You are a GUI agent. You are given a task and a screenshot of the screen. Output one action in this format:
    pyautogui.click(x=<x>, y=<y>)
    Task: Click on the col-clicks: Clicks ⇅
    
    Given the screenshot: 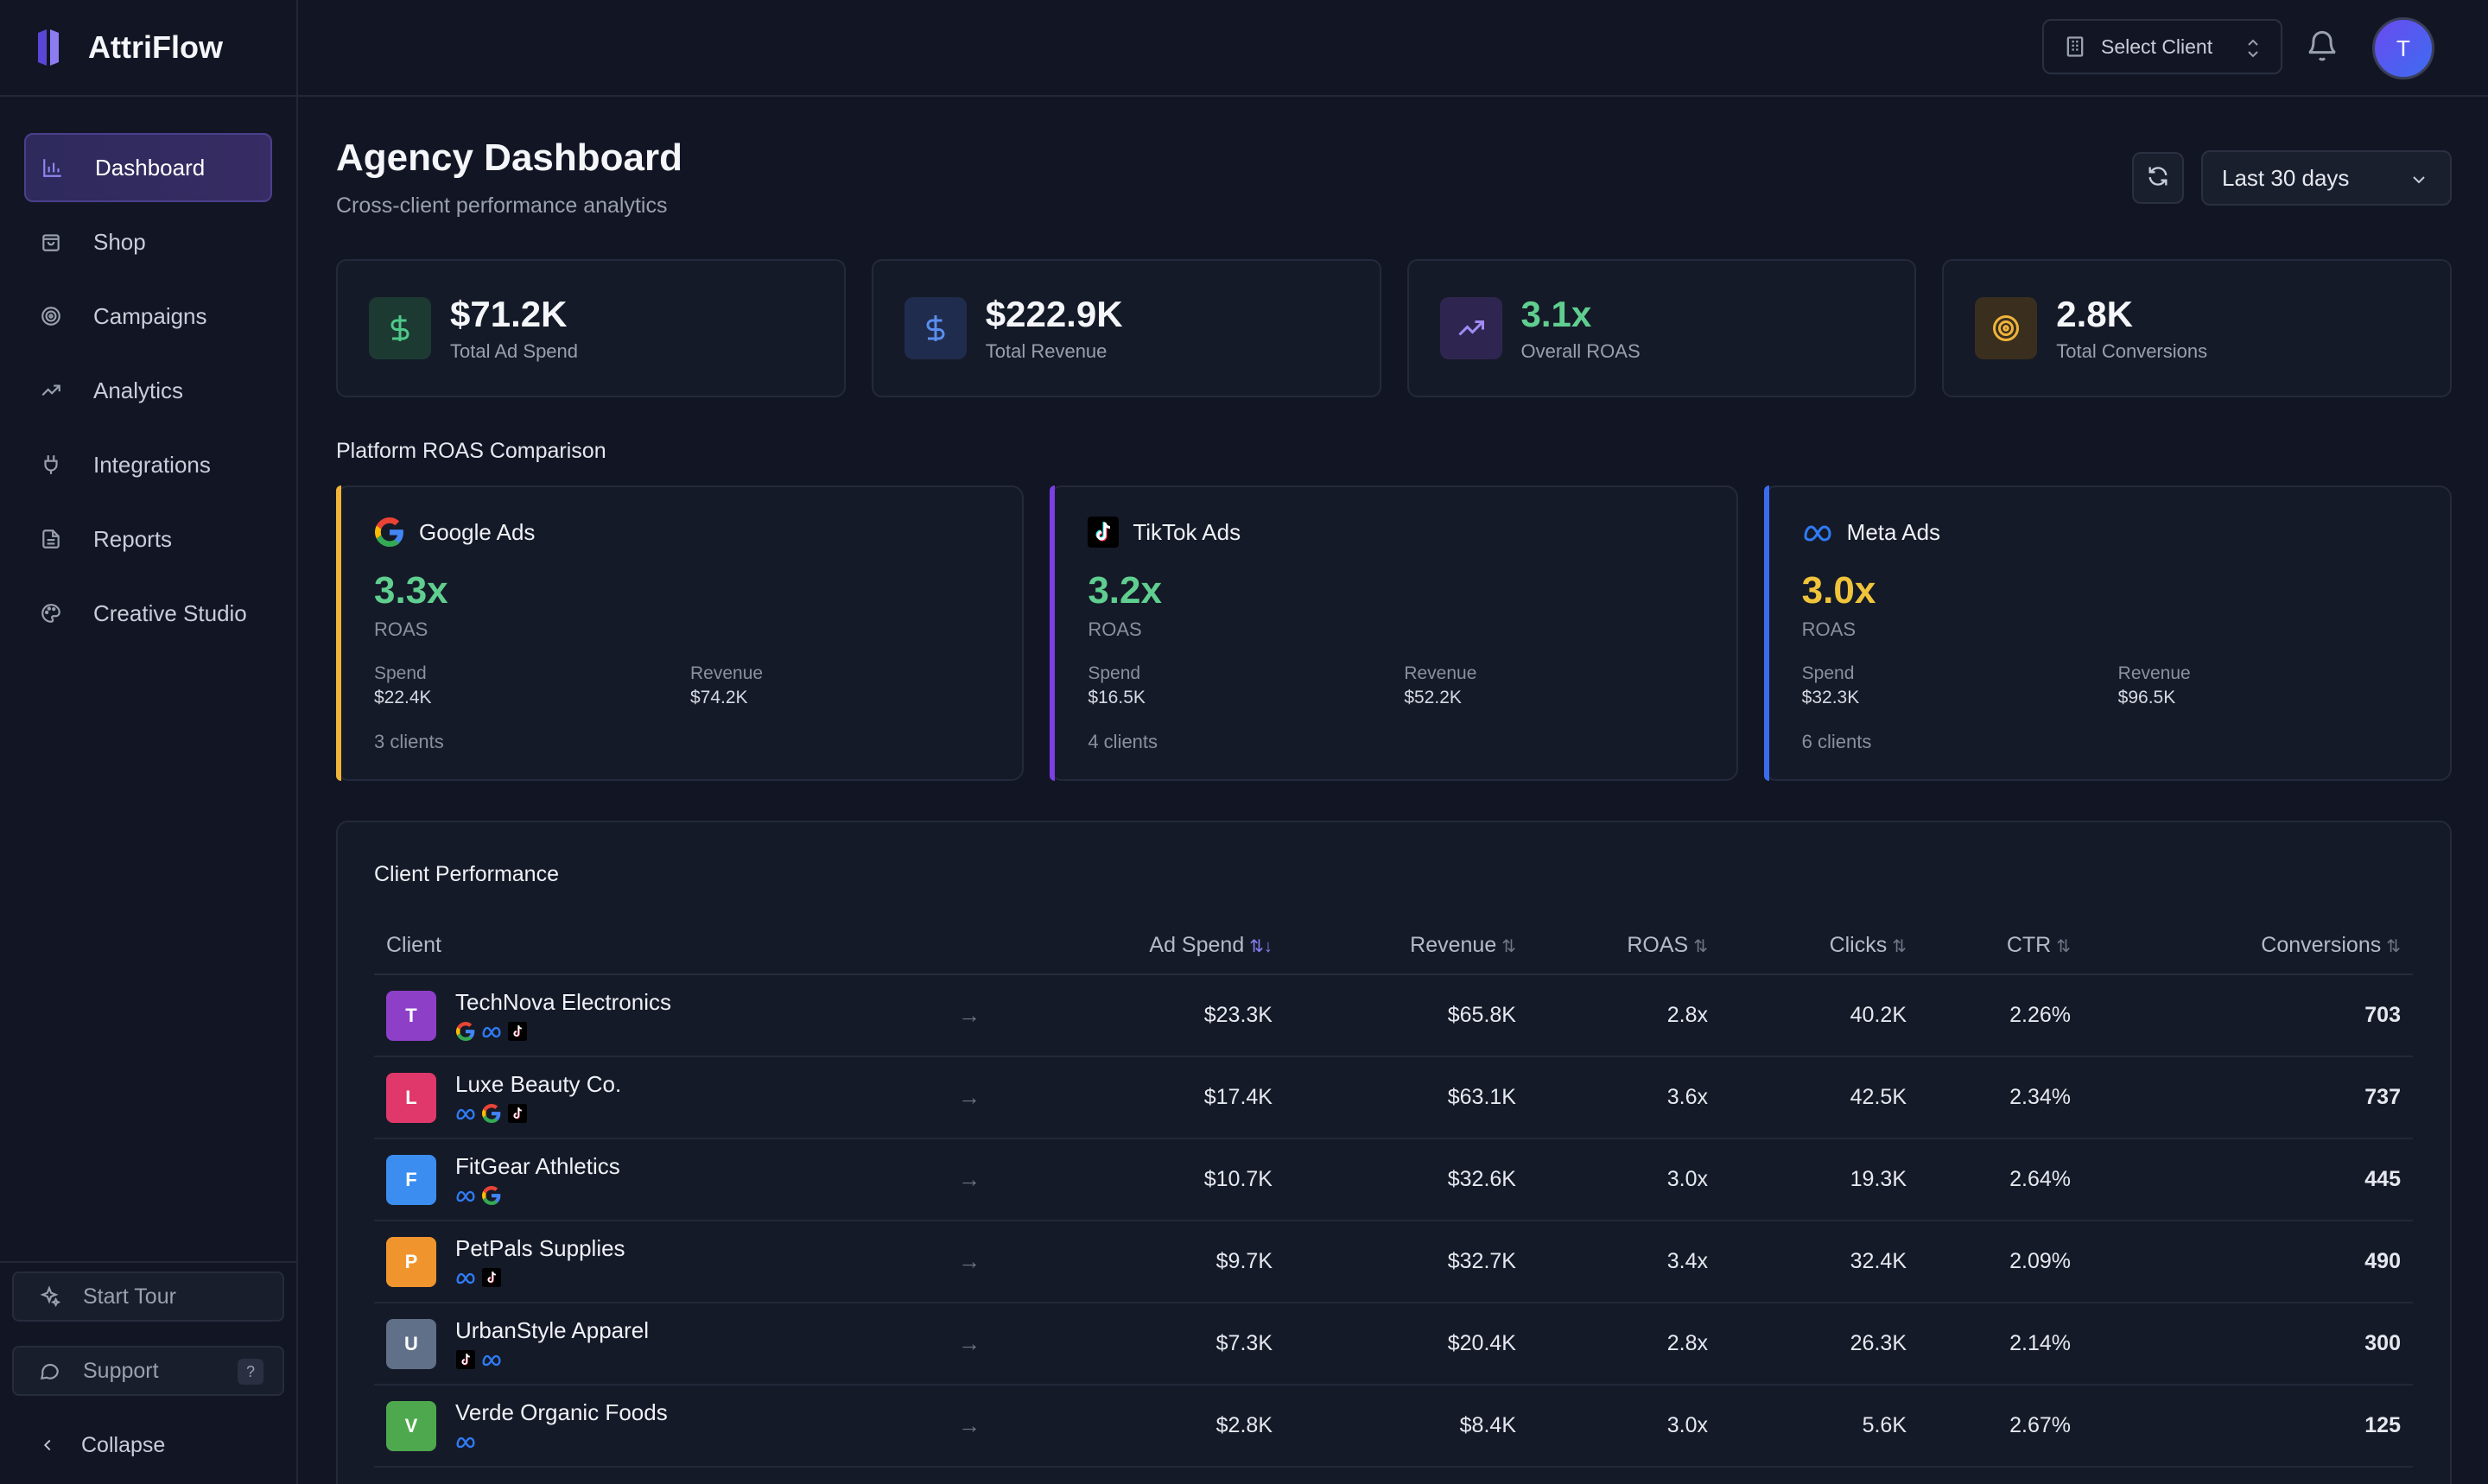 What is the action you would take?
    pyautogui.click(x=1807, y=946)
    